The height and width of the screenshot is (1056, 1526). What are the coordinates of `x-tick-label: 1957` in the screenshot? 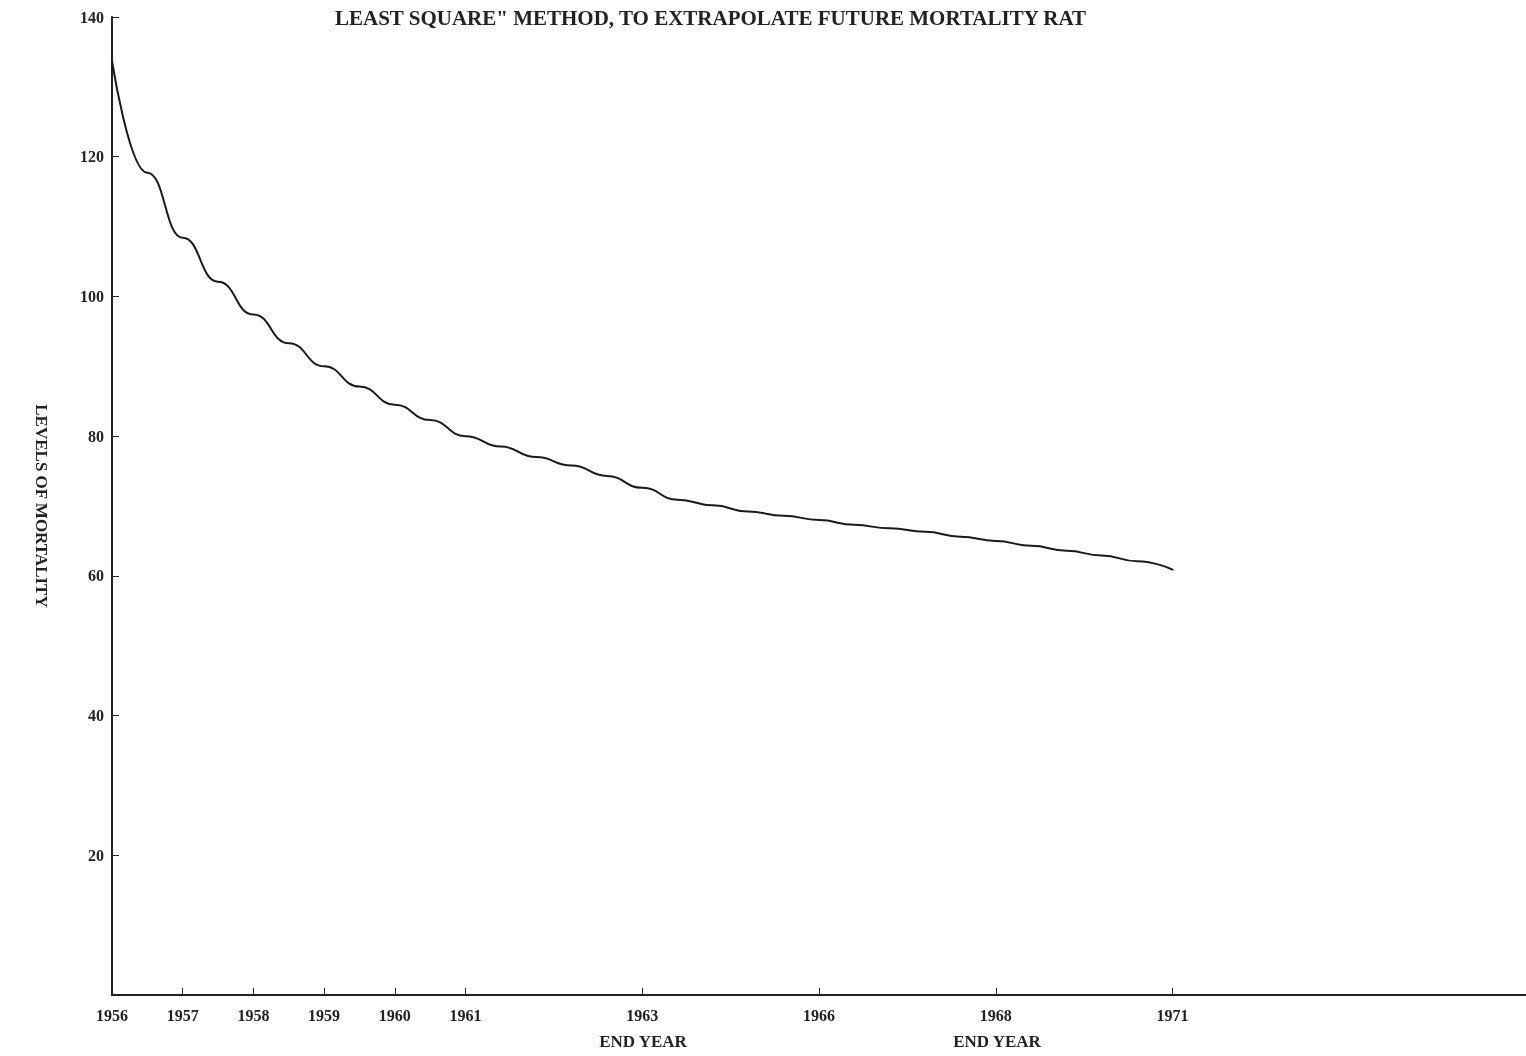 It's located at (182, 1015).